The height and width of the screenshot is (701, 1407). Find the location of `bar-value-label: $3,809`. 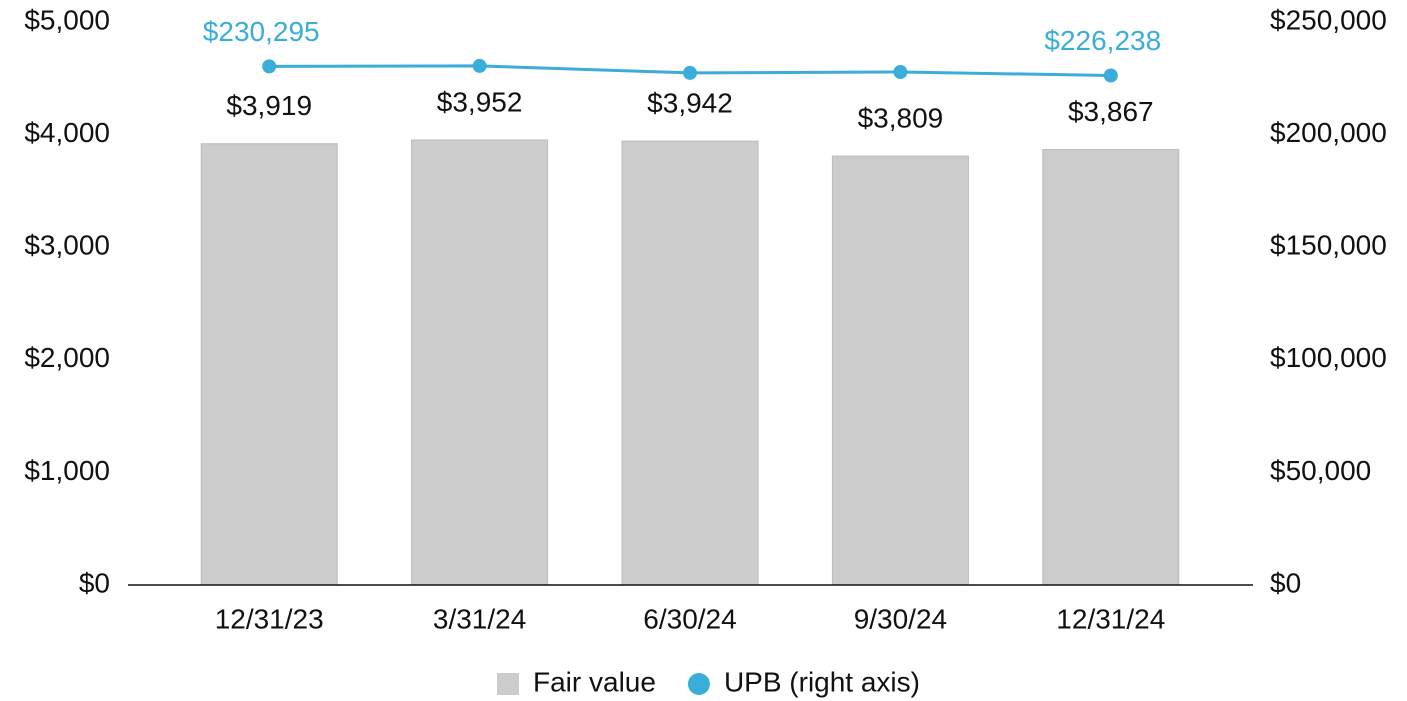

bar-value-label: $3,809 is located at coordinates (901, 117).